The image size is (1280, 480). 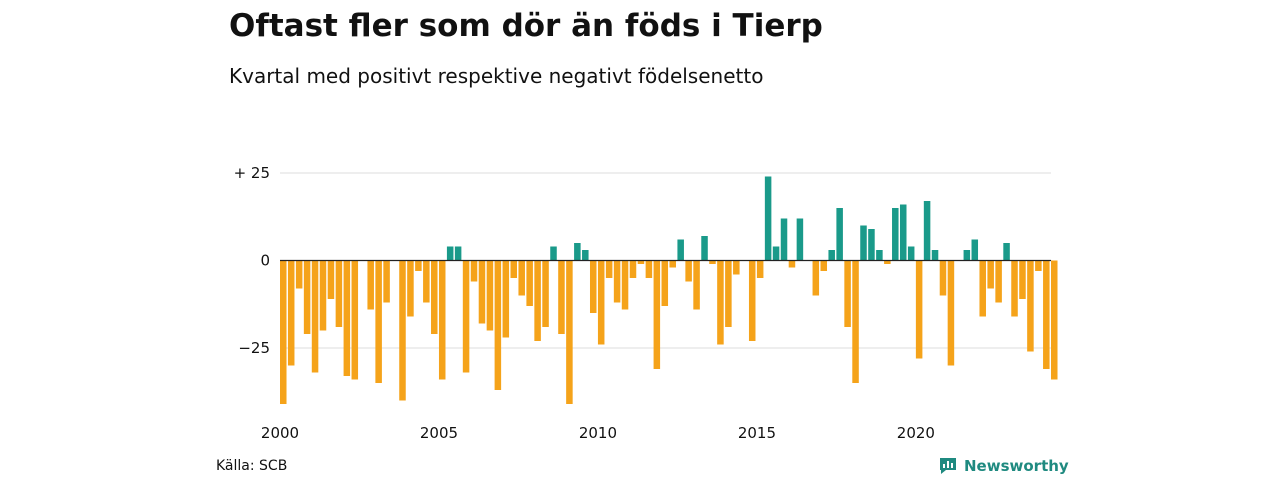 I want to click on x-tick-label: 2020, so click(x=916, y=433).